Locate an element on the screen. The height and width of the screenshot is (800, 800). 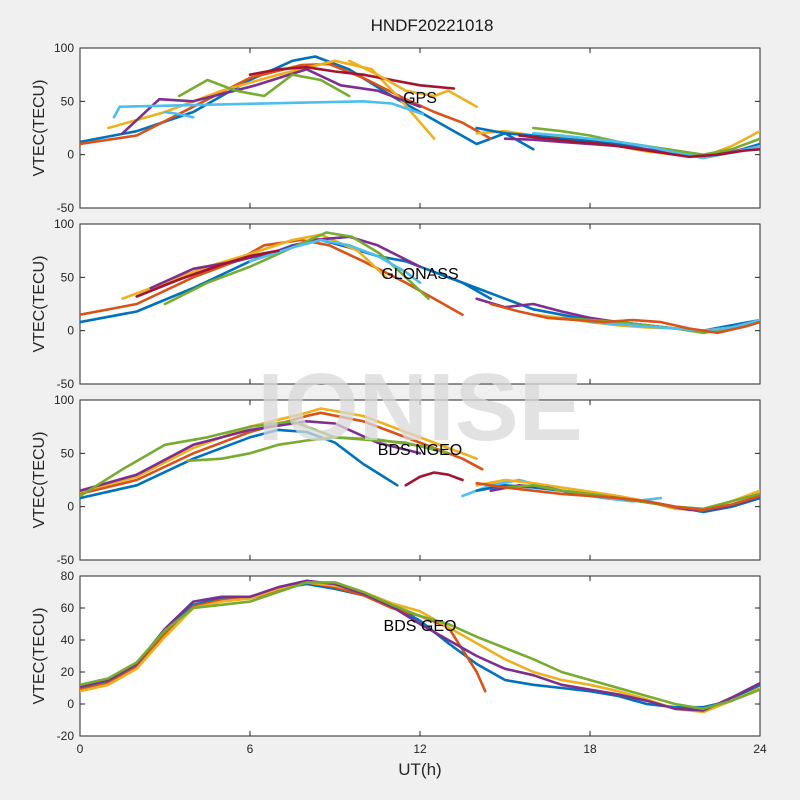
panel-system-label: BDS NGEO is located at coordinates (420, 450).